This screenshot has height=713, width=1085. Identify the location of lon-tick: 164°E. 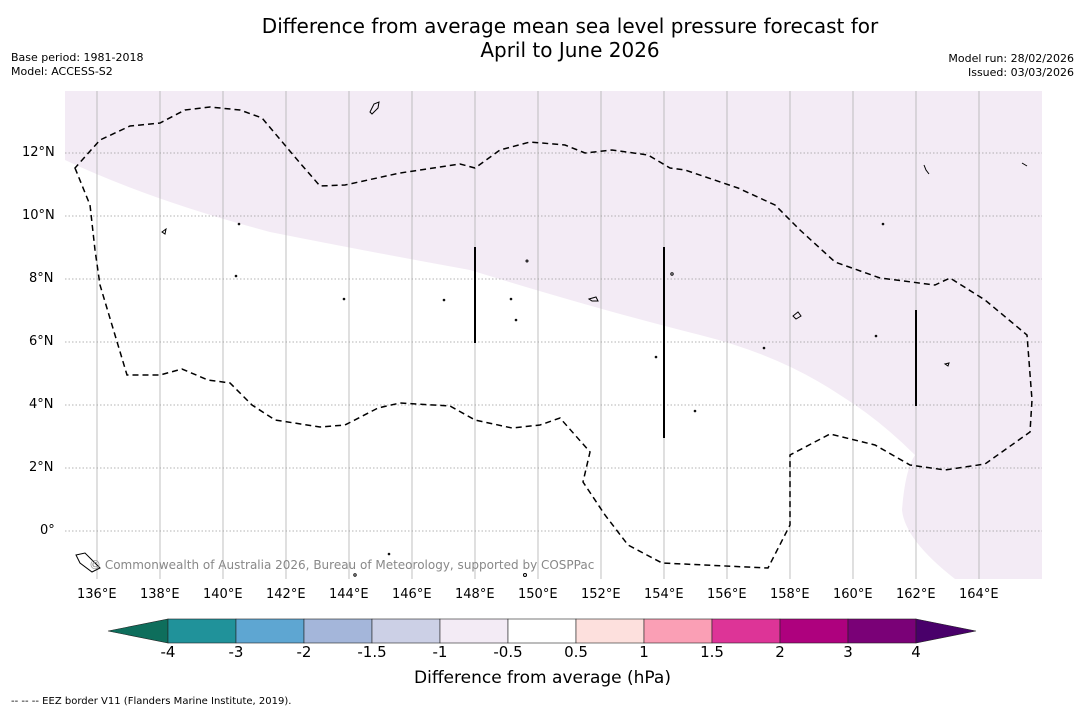
(979, 594).